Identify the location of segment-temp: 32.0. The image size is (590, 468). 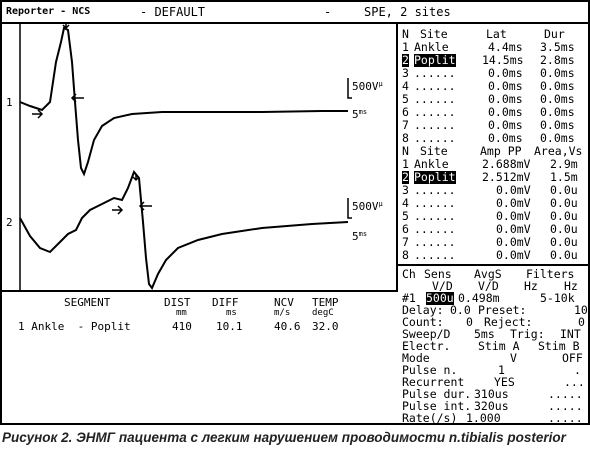
(325, 326).